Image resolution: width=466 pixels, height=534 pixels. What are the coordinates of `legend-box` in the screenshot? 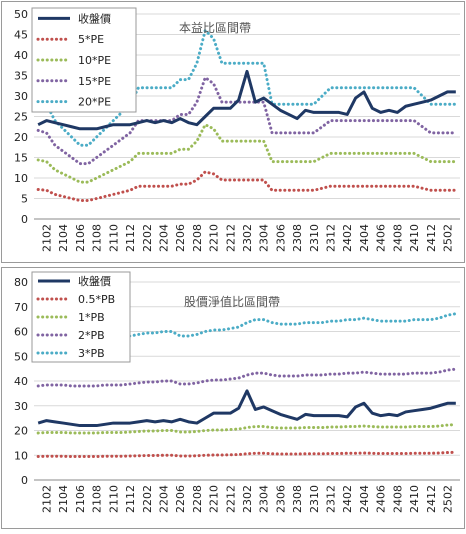 It's located at (84, 60).